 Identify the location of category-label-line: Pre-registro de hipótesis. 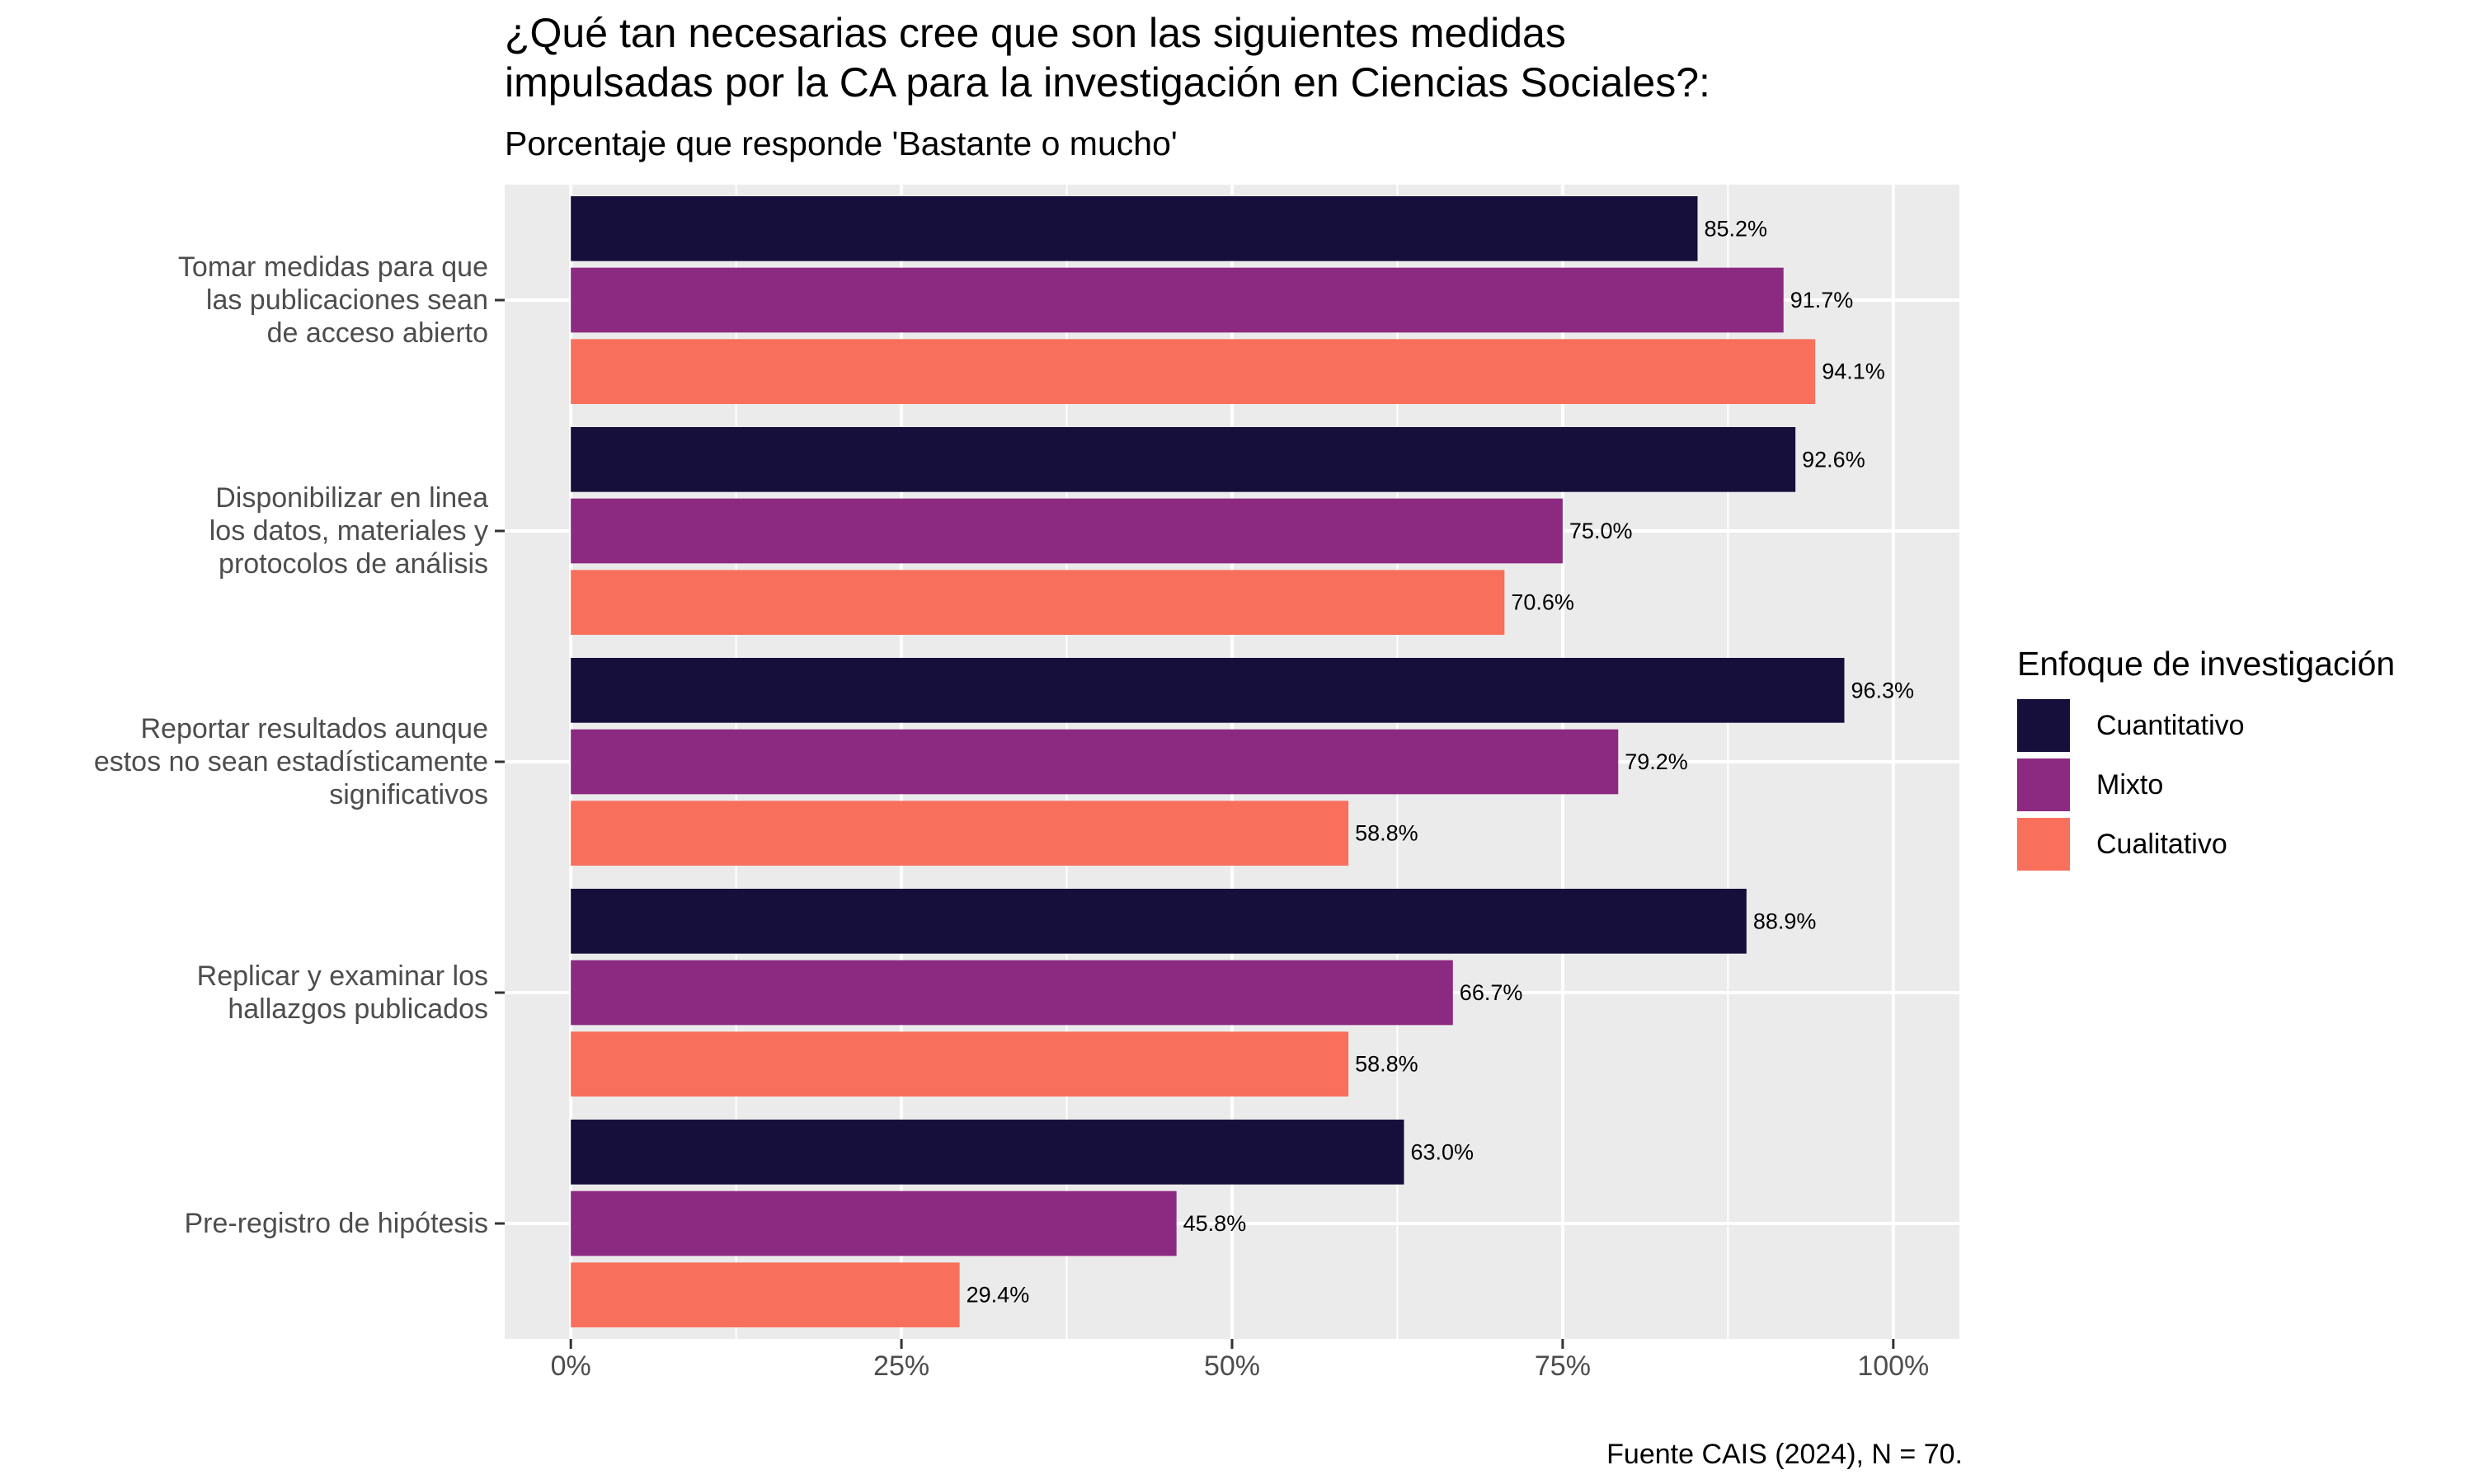
(336, 1223).